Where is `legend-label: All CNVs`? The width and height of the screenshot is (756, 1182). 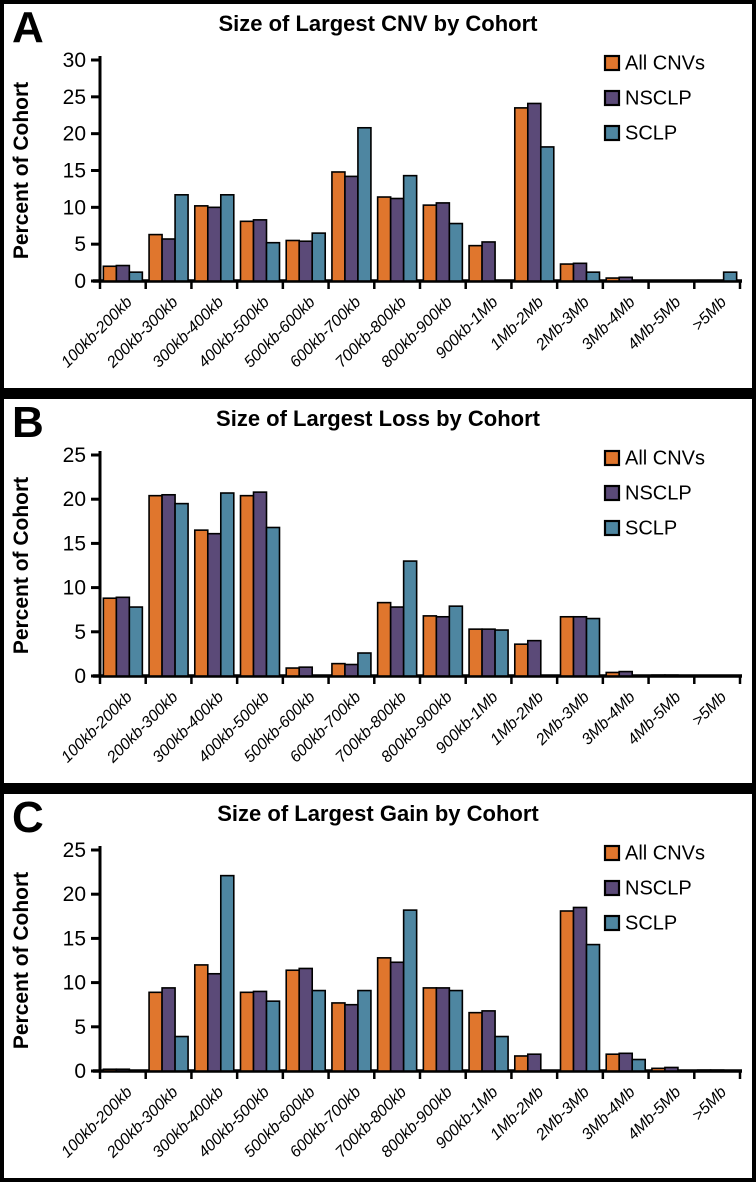 legend-label: All CNVs is located at coordinates (665, 459).